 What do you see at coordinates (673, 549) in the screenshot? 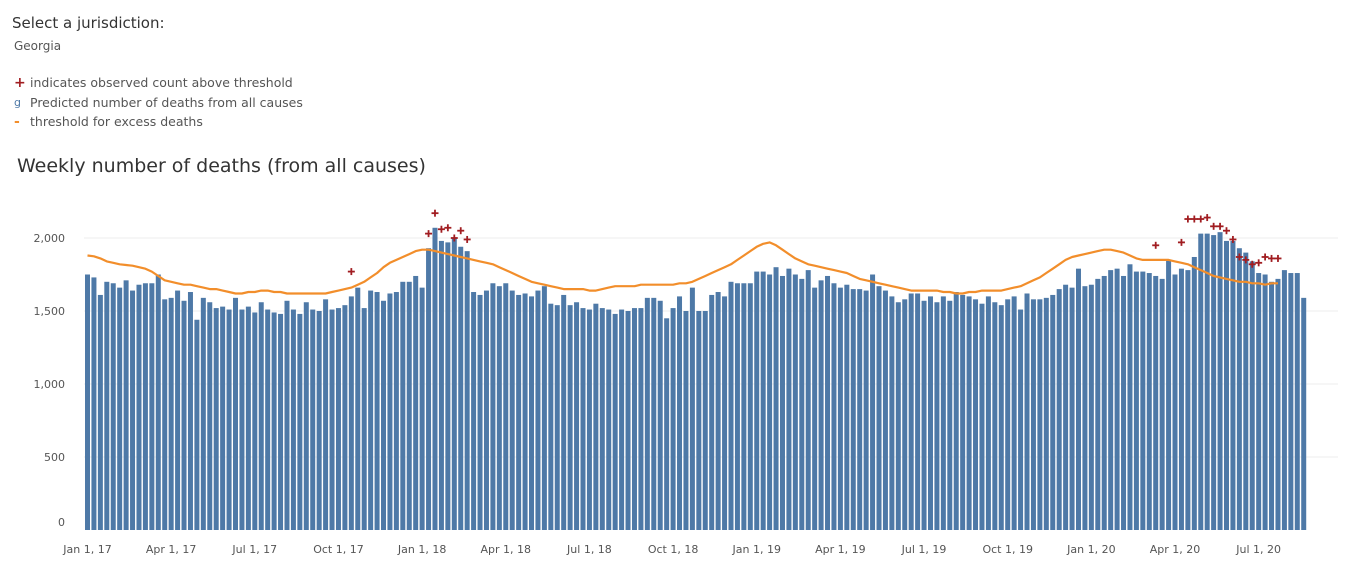
I see `x-tick-label: Oct 1, 18` at bounding box center [673, 549].